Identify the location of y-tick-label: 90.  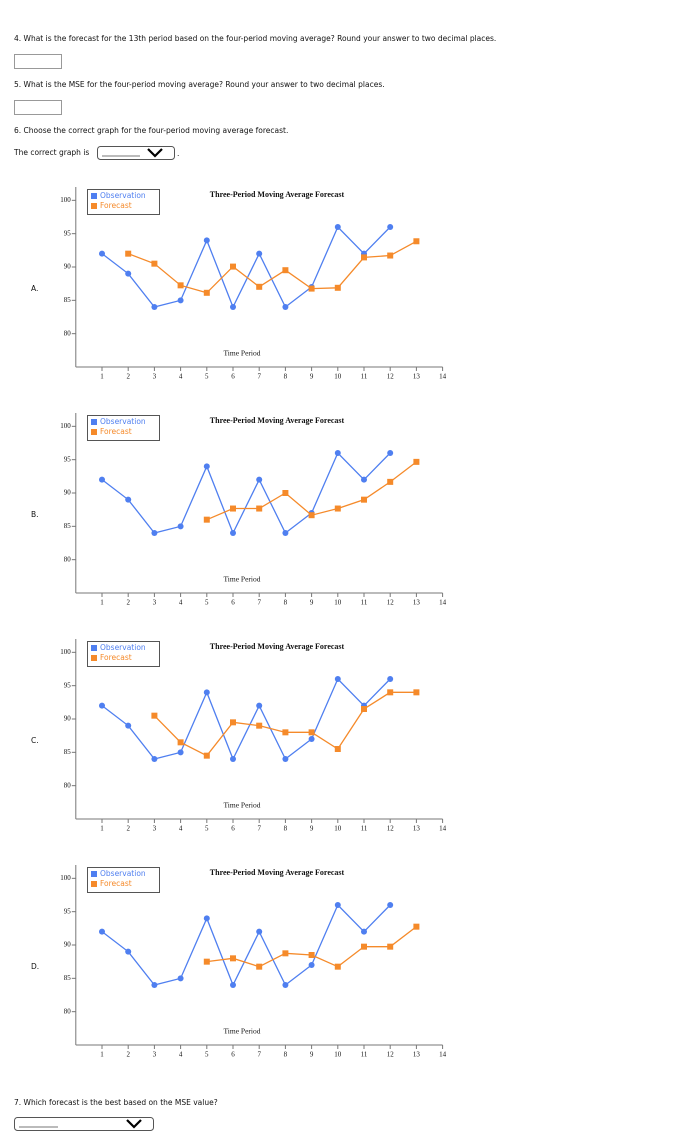
(68, 267).